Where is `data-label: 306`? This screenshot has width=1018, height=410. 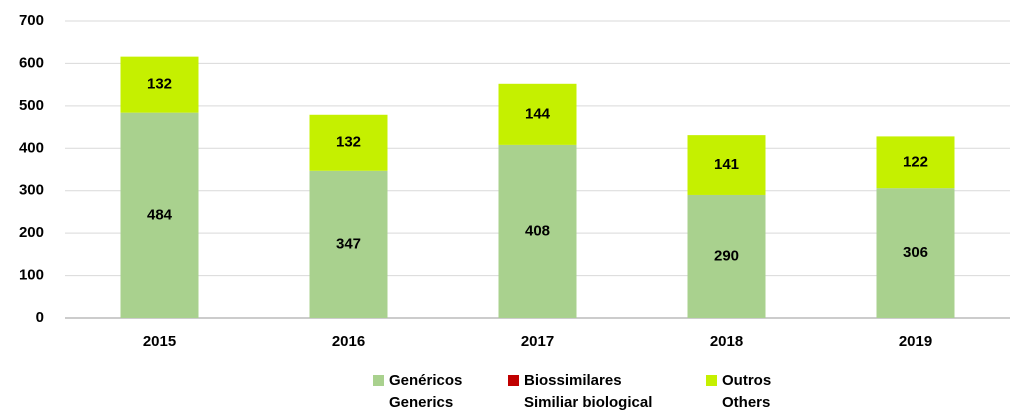
data-label: 306 is located at coordinates (915, 252).